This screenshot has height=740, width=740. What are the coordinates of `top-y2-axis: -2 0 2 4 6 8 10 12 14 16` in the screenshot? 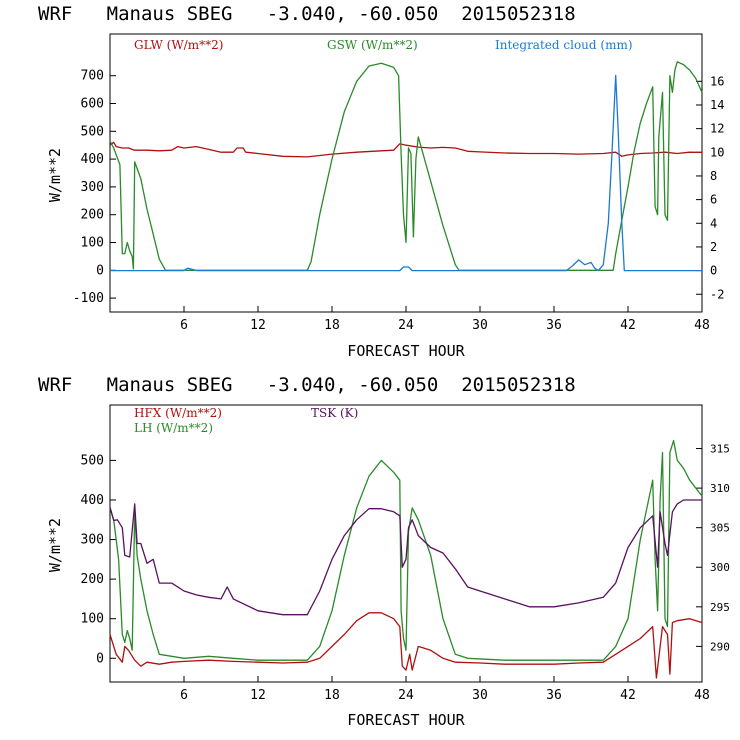 It's located at (710, 187).